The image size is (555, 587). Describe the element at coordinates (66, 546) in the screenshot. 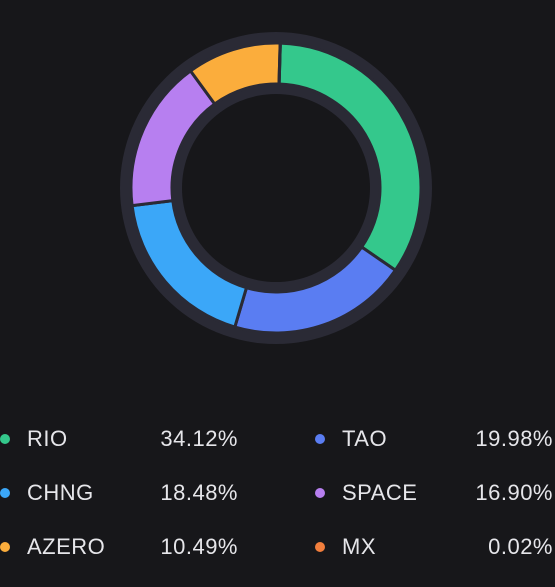

I see `legend-label: AZERO` at that location.